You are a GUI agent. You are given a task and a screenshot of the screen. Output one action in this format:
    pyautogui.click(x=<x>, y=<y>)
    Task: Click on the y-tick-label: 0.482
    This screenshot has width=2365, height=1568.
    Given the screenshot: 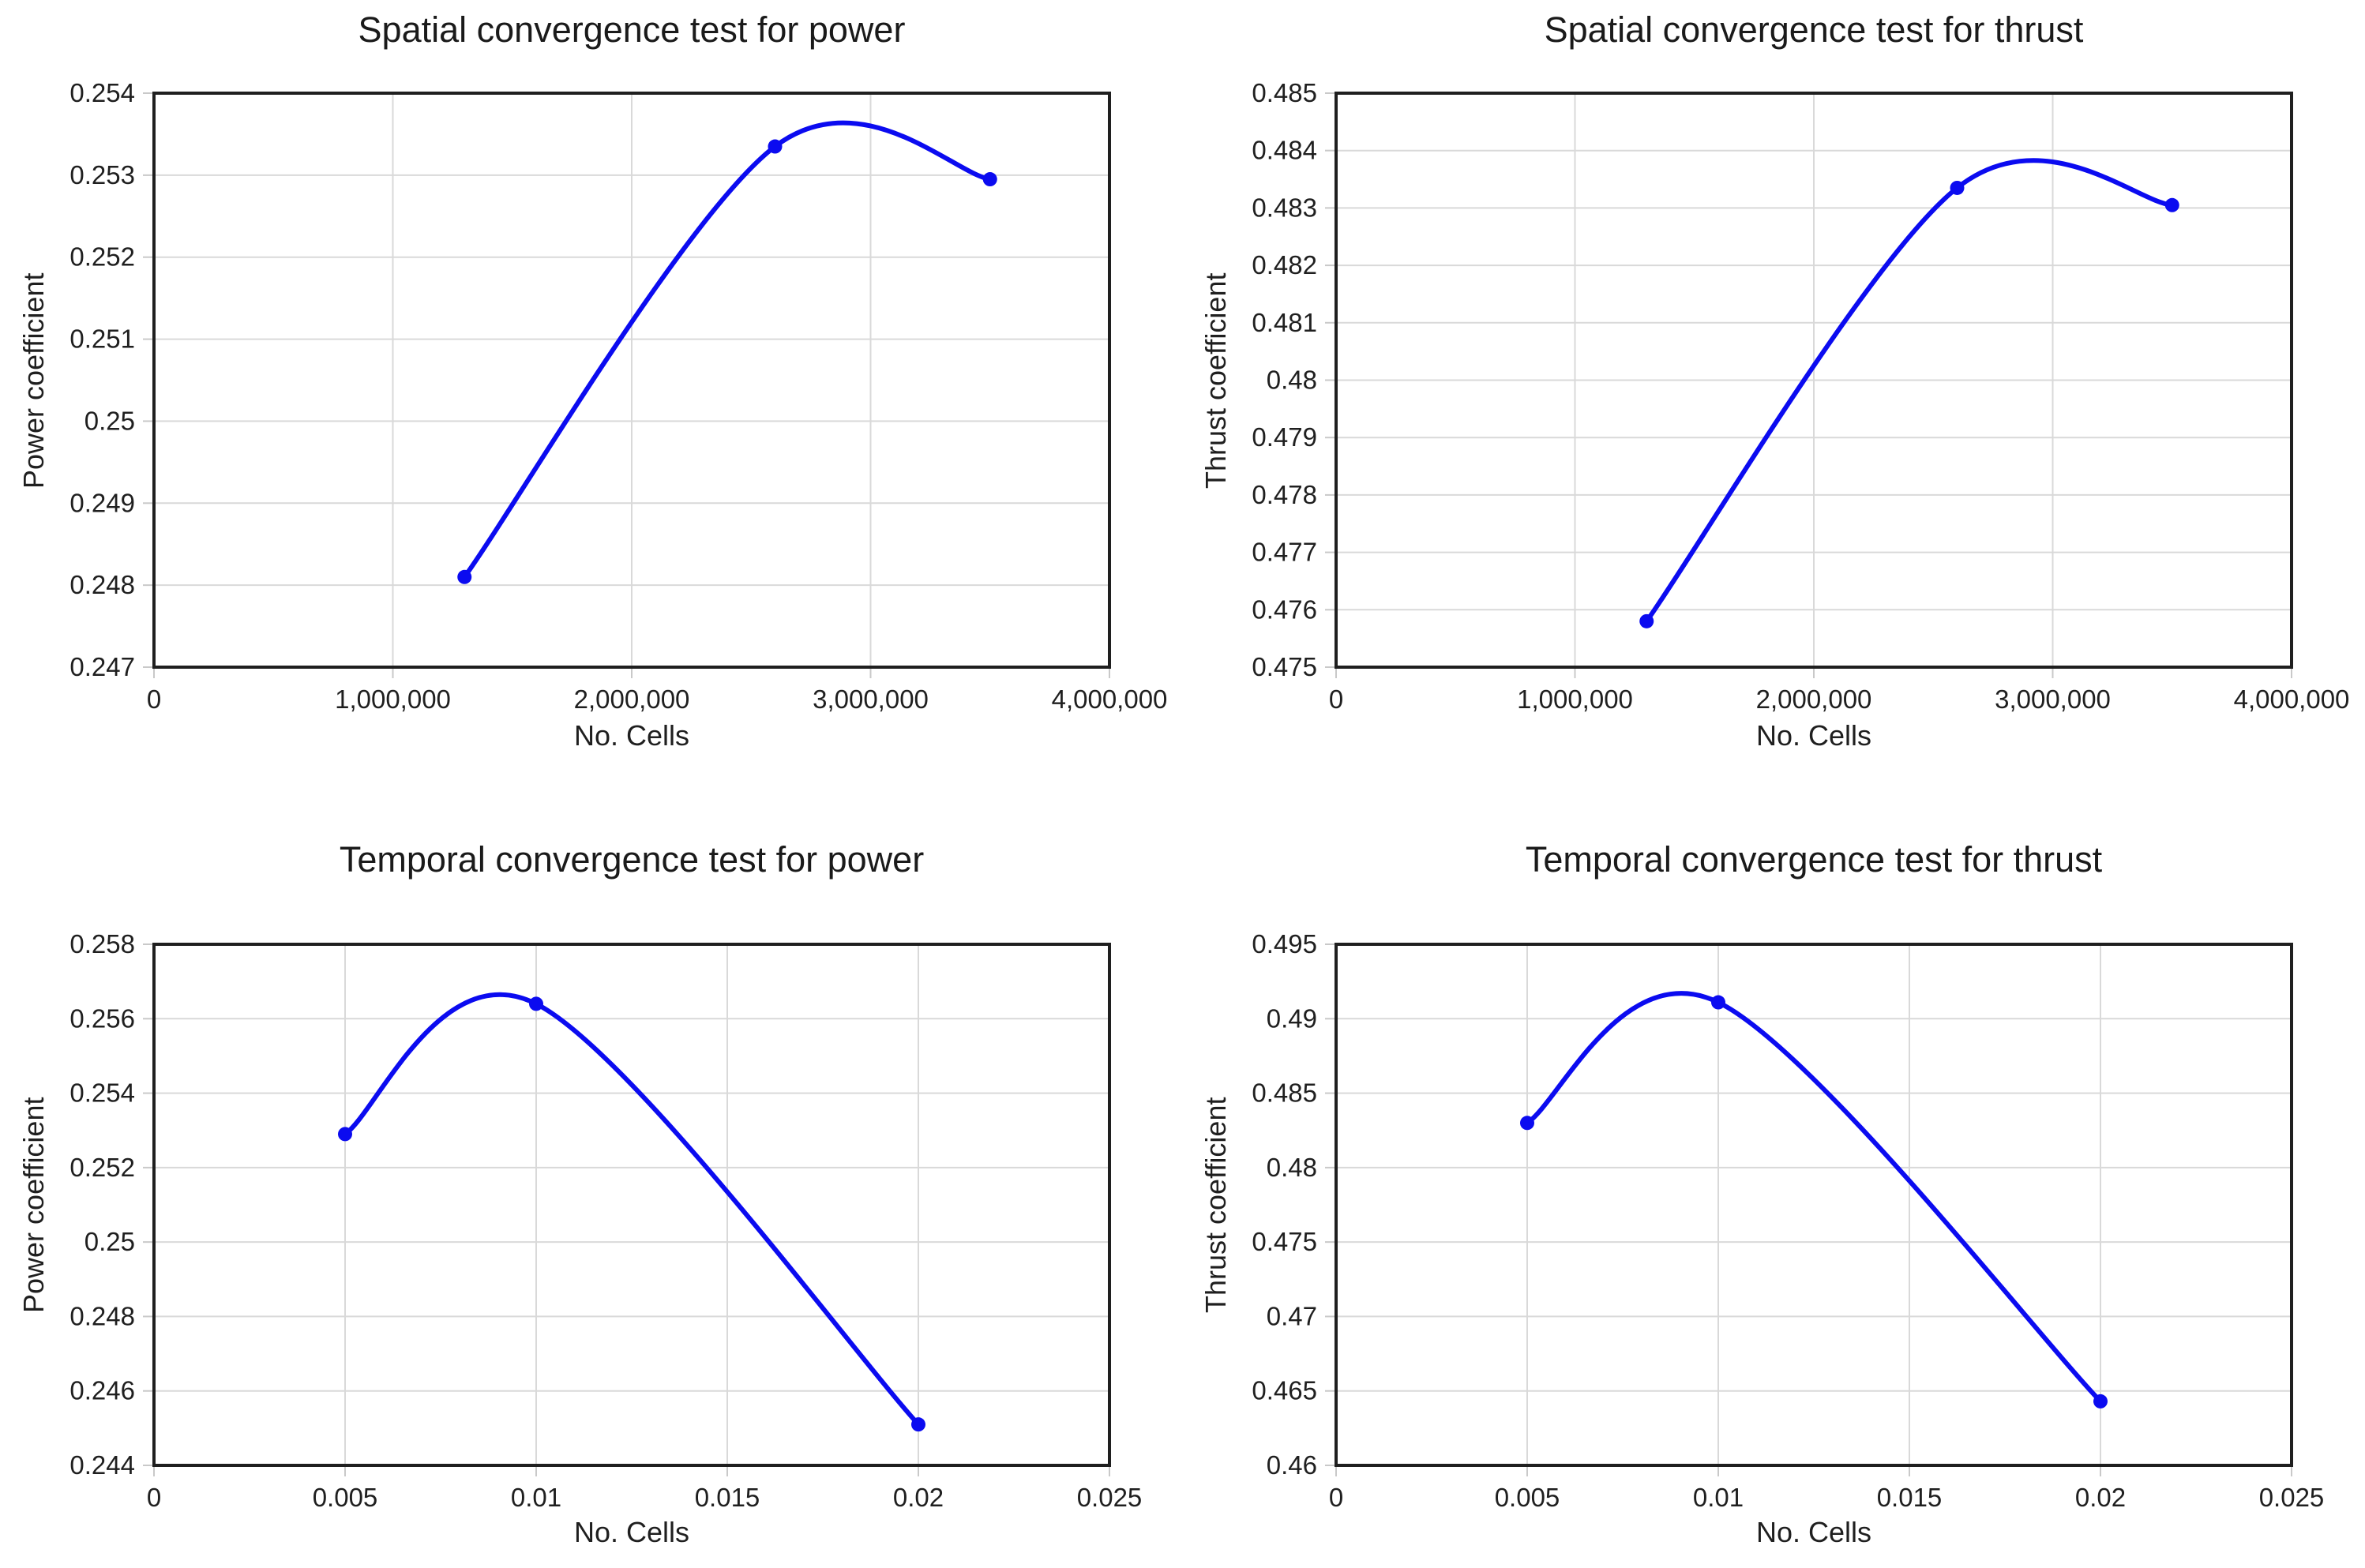 What is the action you would take?
    pyautogui.click(x=1284, y=264)
    